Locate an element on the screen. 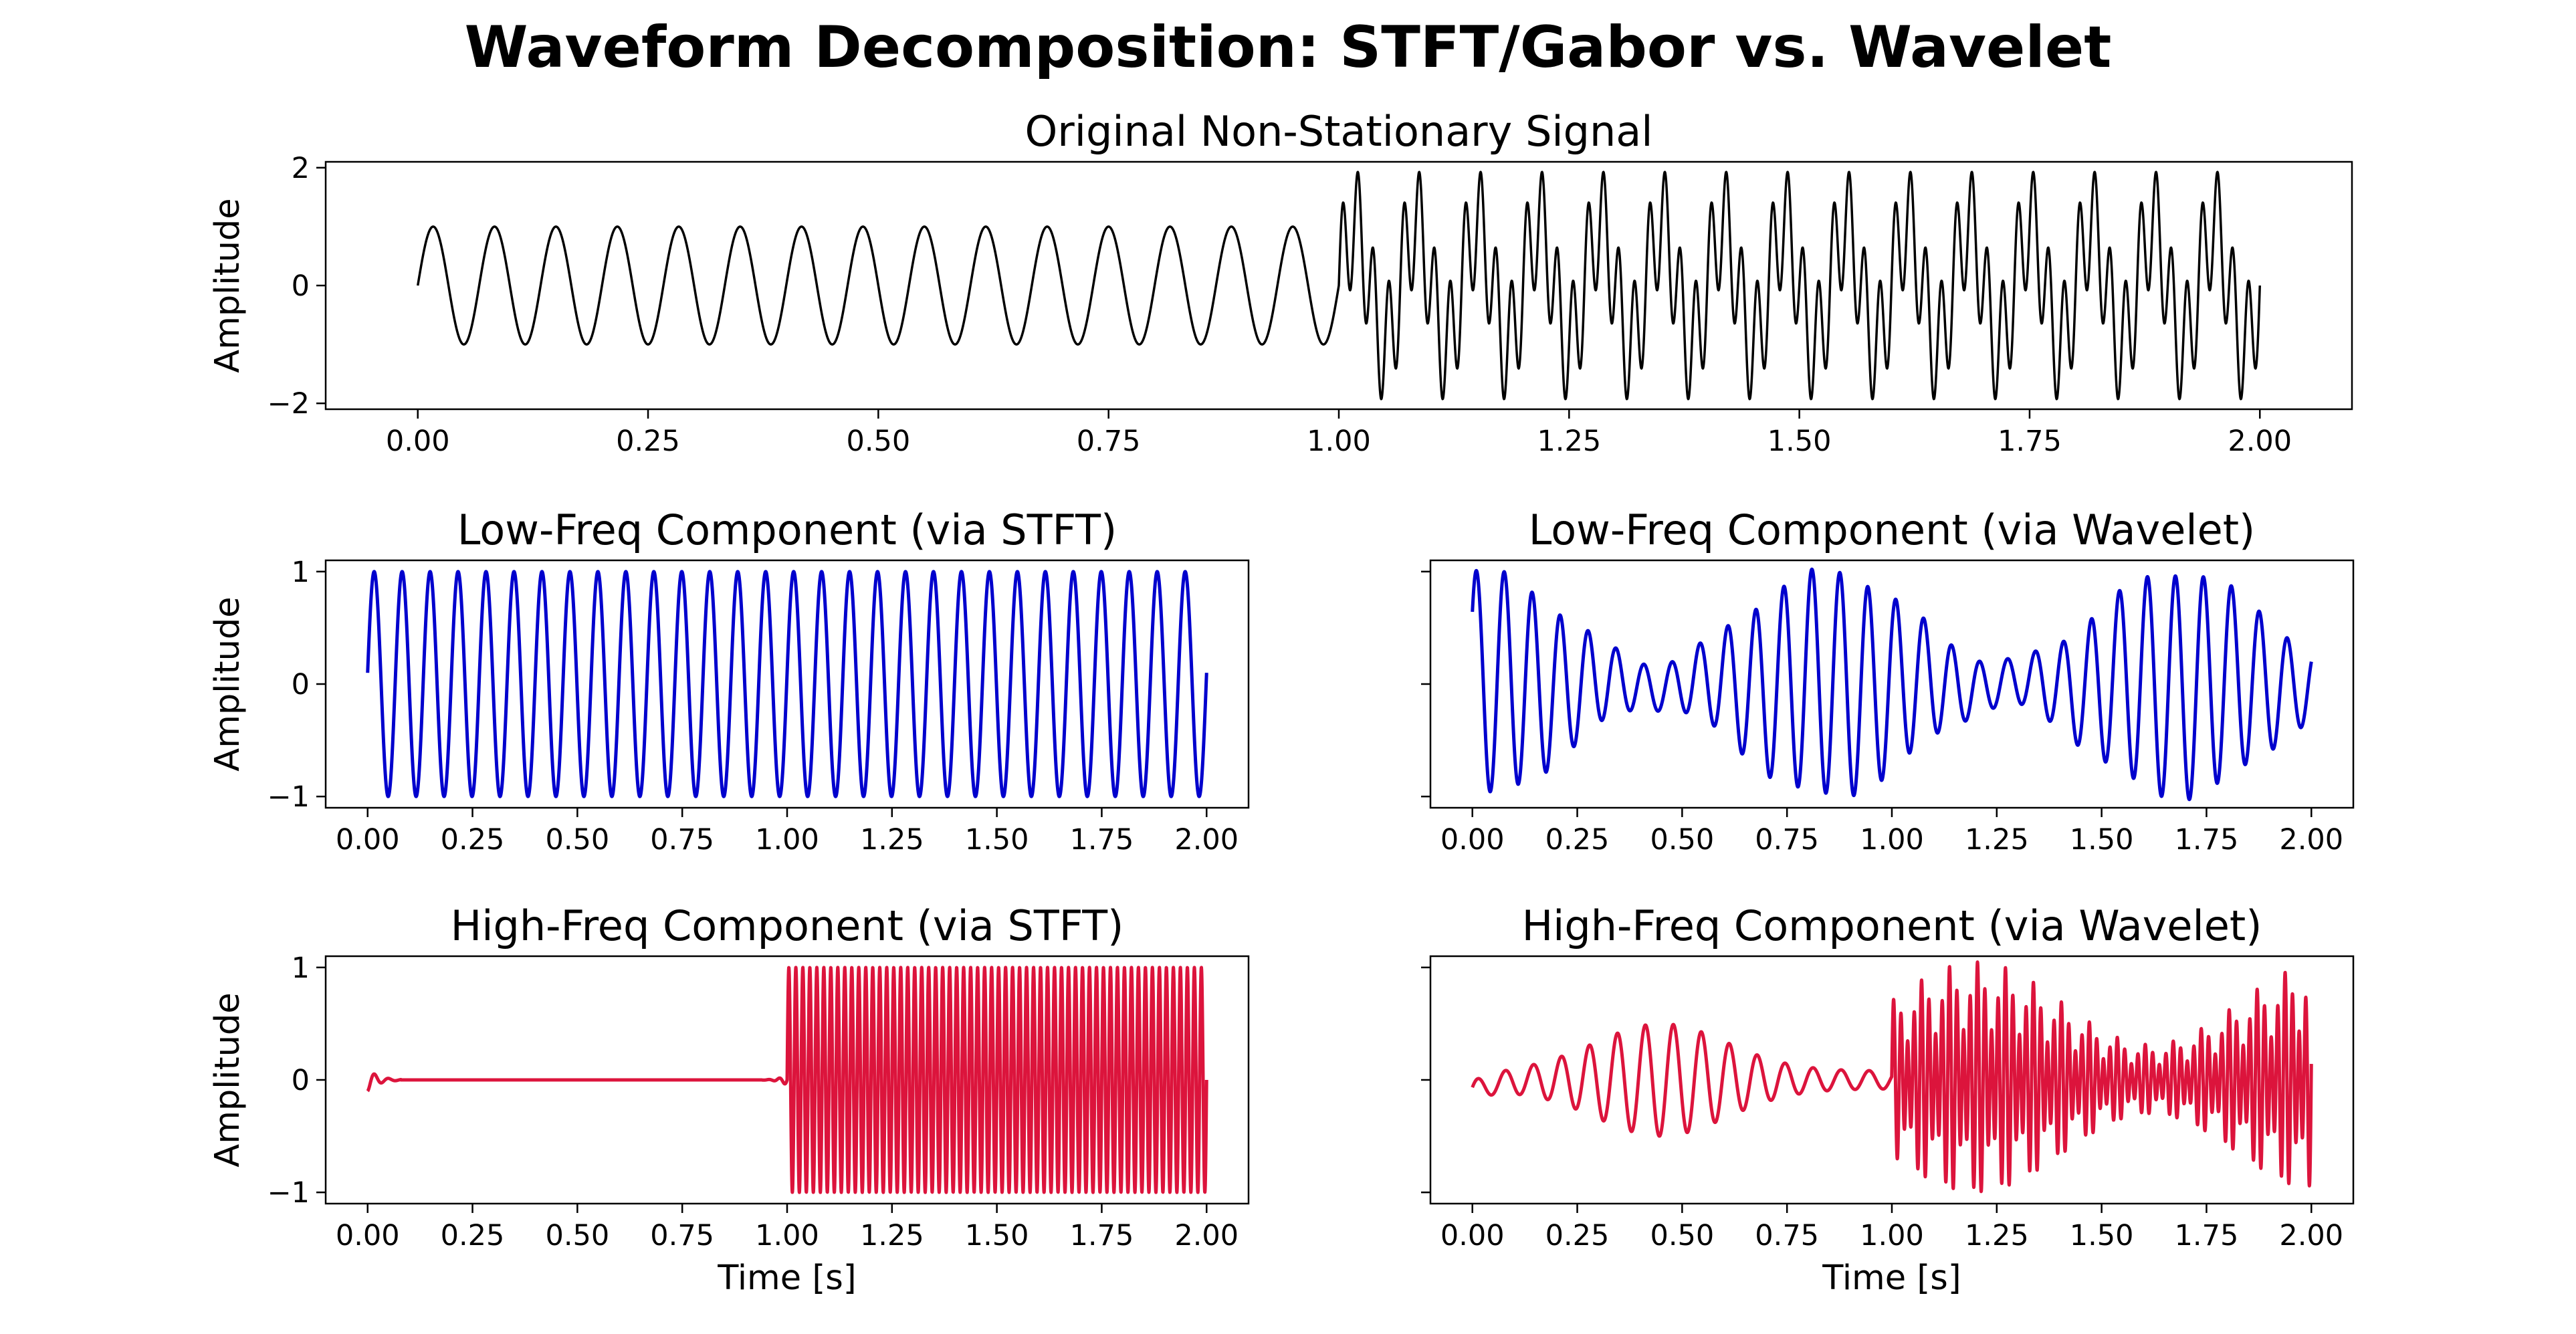 The image size is (2576, 1334). panel-title: Low-Freq Component (via STFT) is located at coordinates (787, 530).